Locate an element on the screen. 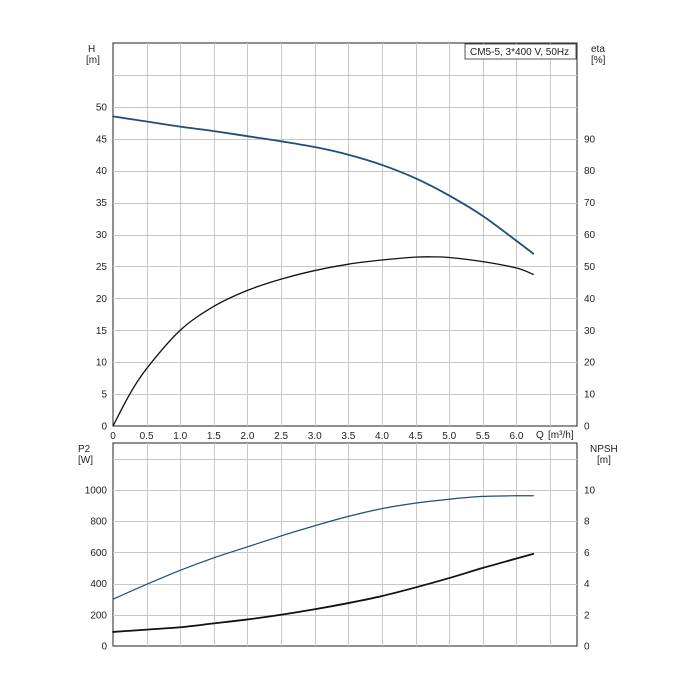  top-left-tick-label: 40 is located at coordinates (102, 171).